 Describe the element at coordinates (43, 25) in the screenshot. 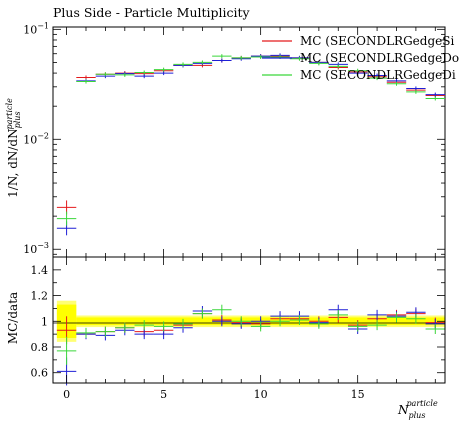

I see `main-y-tick-exponent: −1` at that location.